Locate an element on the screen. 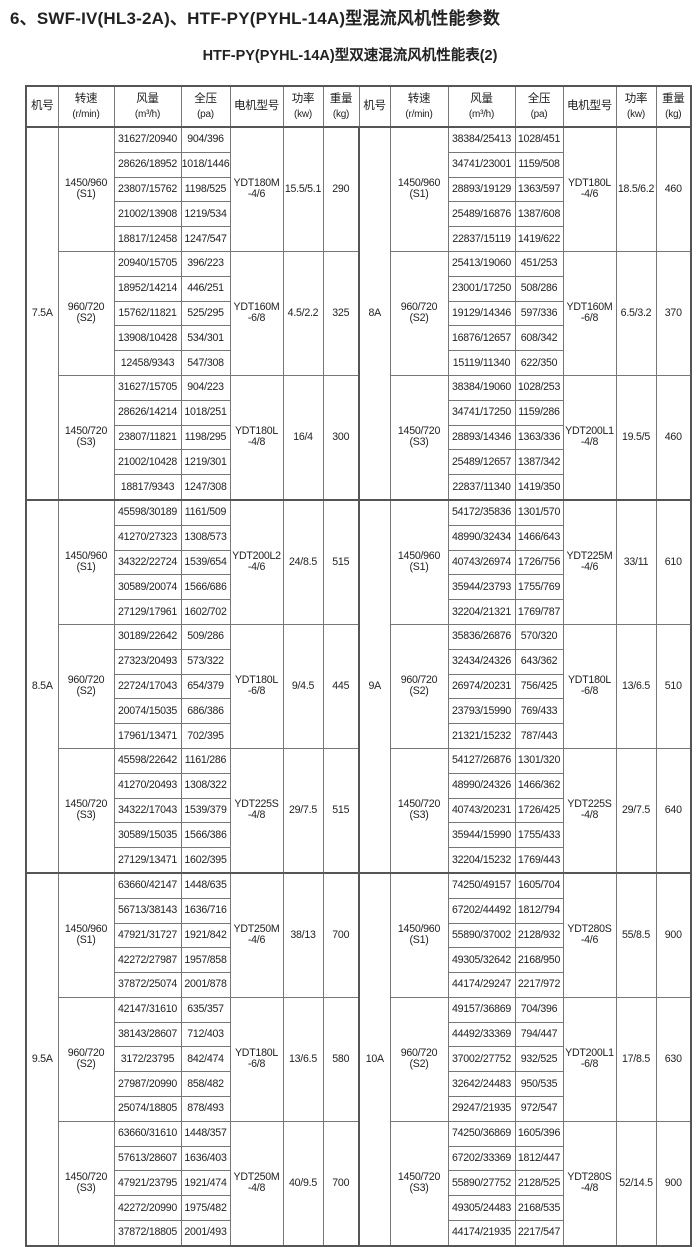  airflow-cell: 54172/35836 is located at coordinates (481, 512).